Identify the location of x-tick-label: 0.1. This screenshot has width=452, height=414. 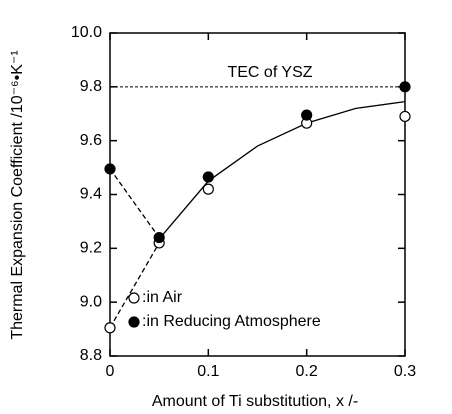
(208, 371).